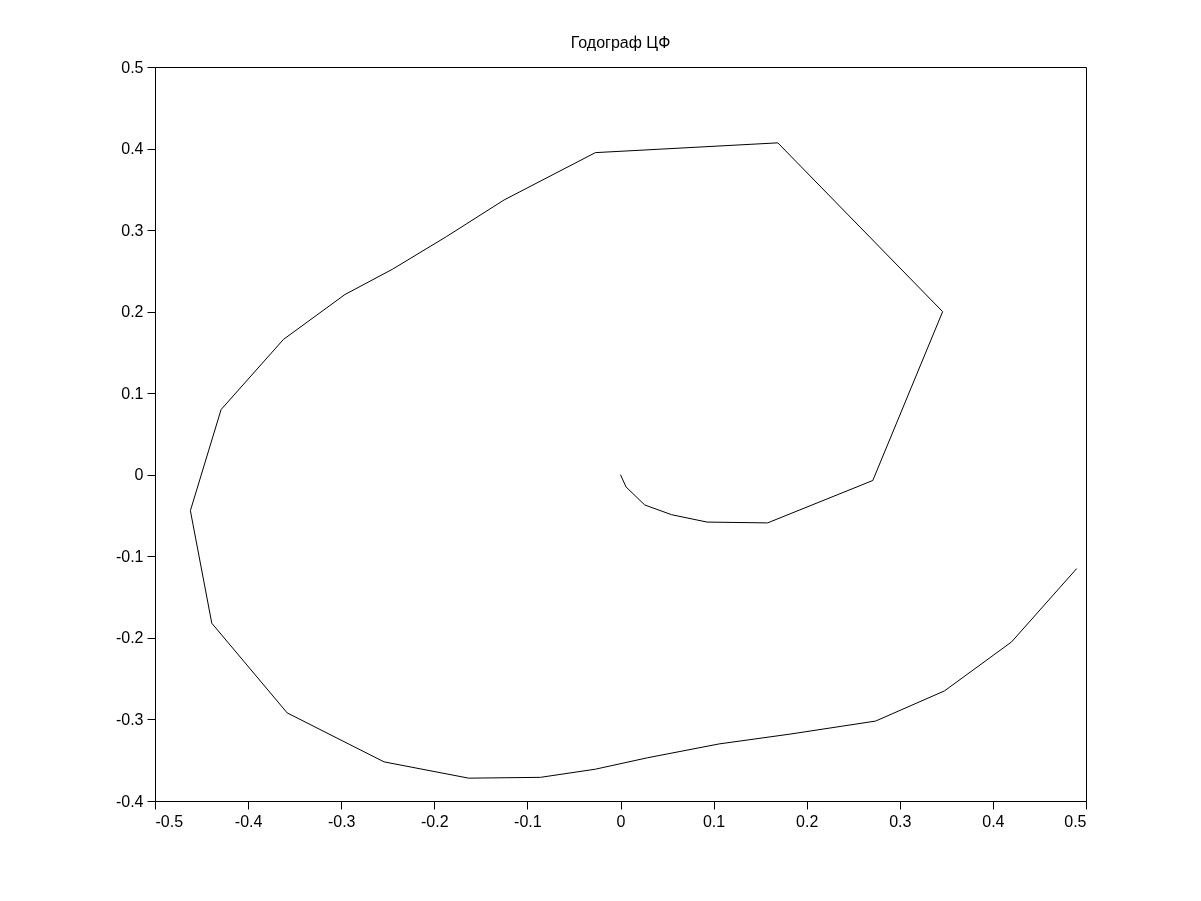  I want to click on x-tick-label: 0.3, so click(900, 821).